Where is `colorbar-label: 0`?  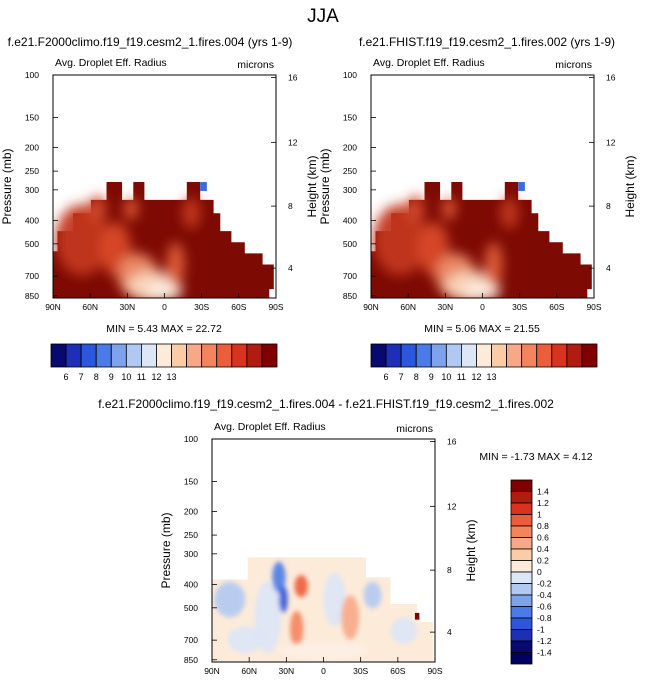
colorbar-label: 0 is located at coordinates (539, 572).